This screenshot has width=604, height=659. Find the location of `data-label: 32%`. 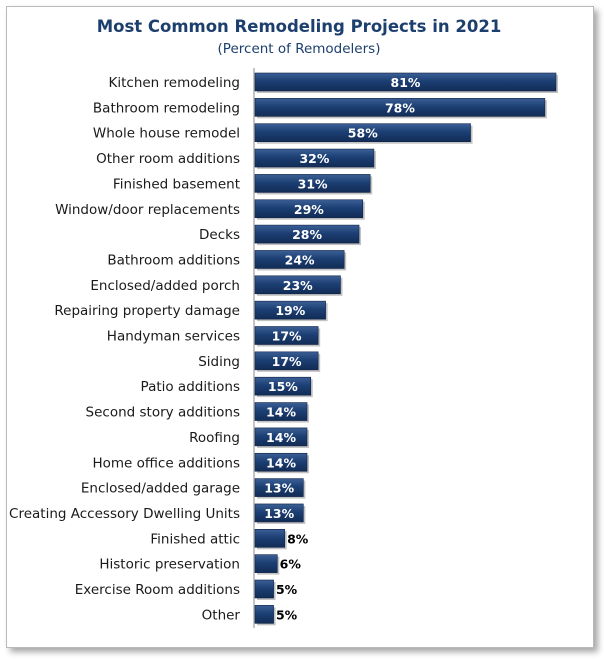

data-label: 32% is located at coordinates (314, 158).